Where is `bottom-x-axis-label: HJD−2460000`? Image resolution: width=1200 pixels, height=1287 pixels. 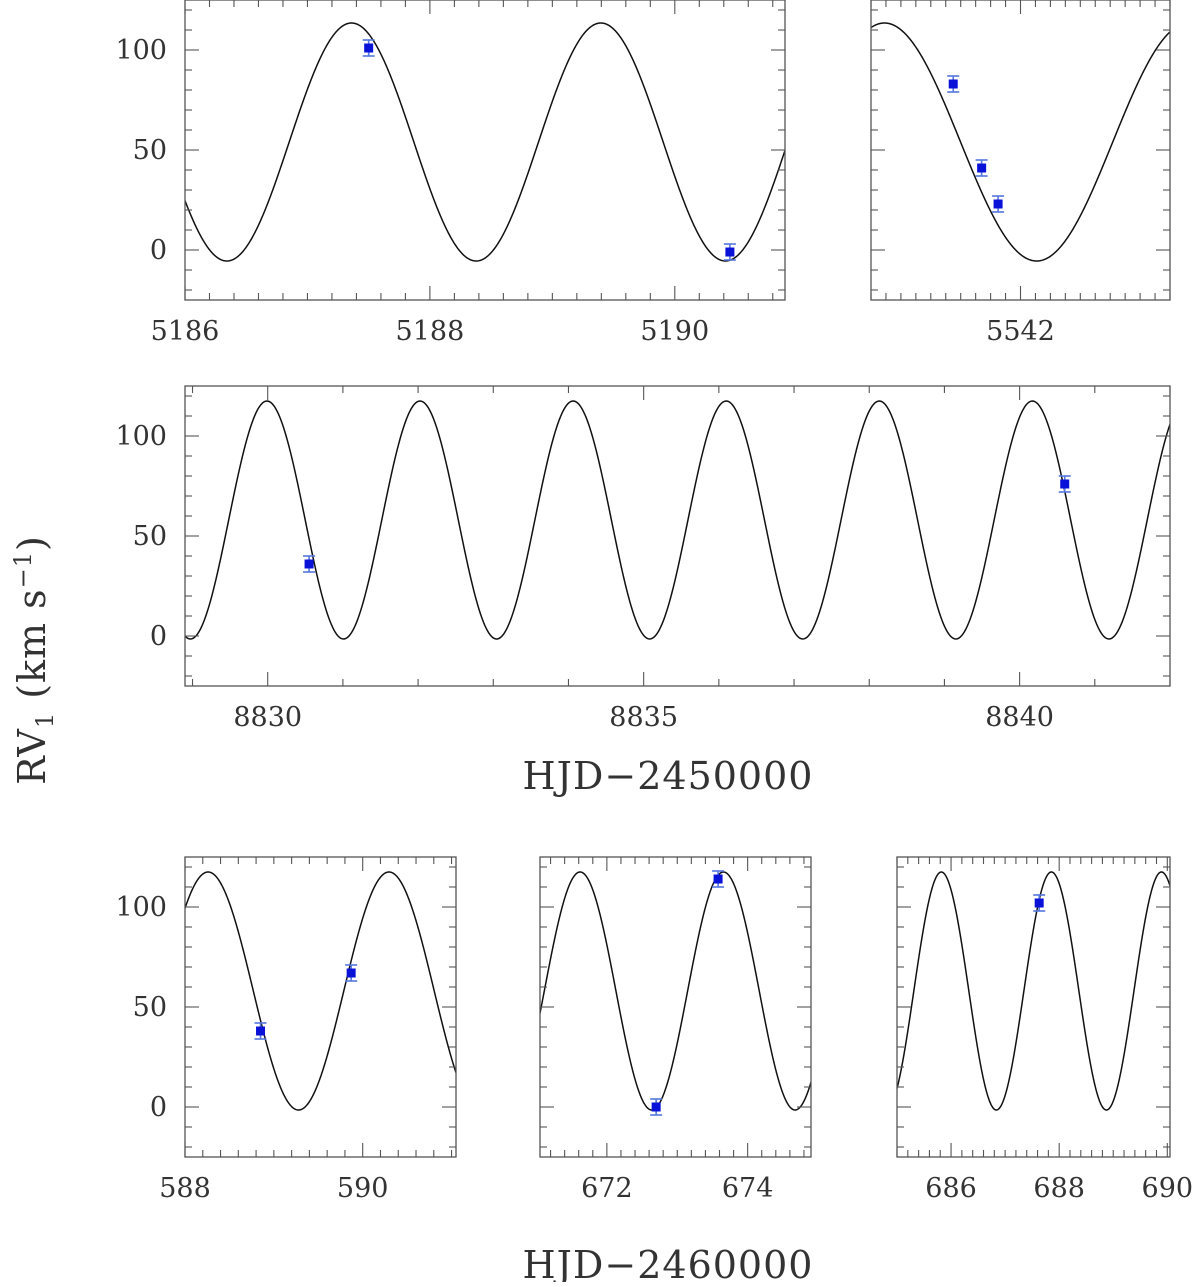
bottom-x-axis-label: HJD−2460000 is located at coordinates (668, 1262).